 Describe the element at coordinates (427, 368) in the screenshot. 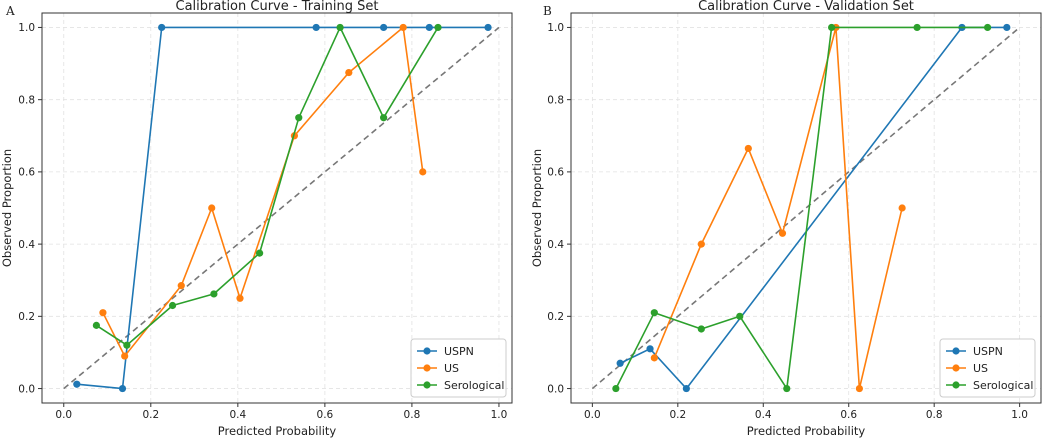

I see `legend-marker-us` at that location.